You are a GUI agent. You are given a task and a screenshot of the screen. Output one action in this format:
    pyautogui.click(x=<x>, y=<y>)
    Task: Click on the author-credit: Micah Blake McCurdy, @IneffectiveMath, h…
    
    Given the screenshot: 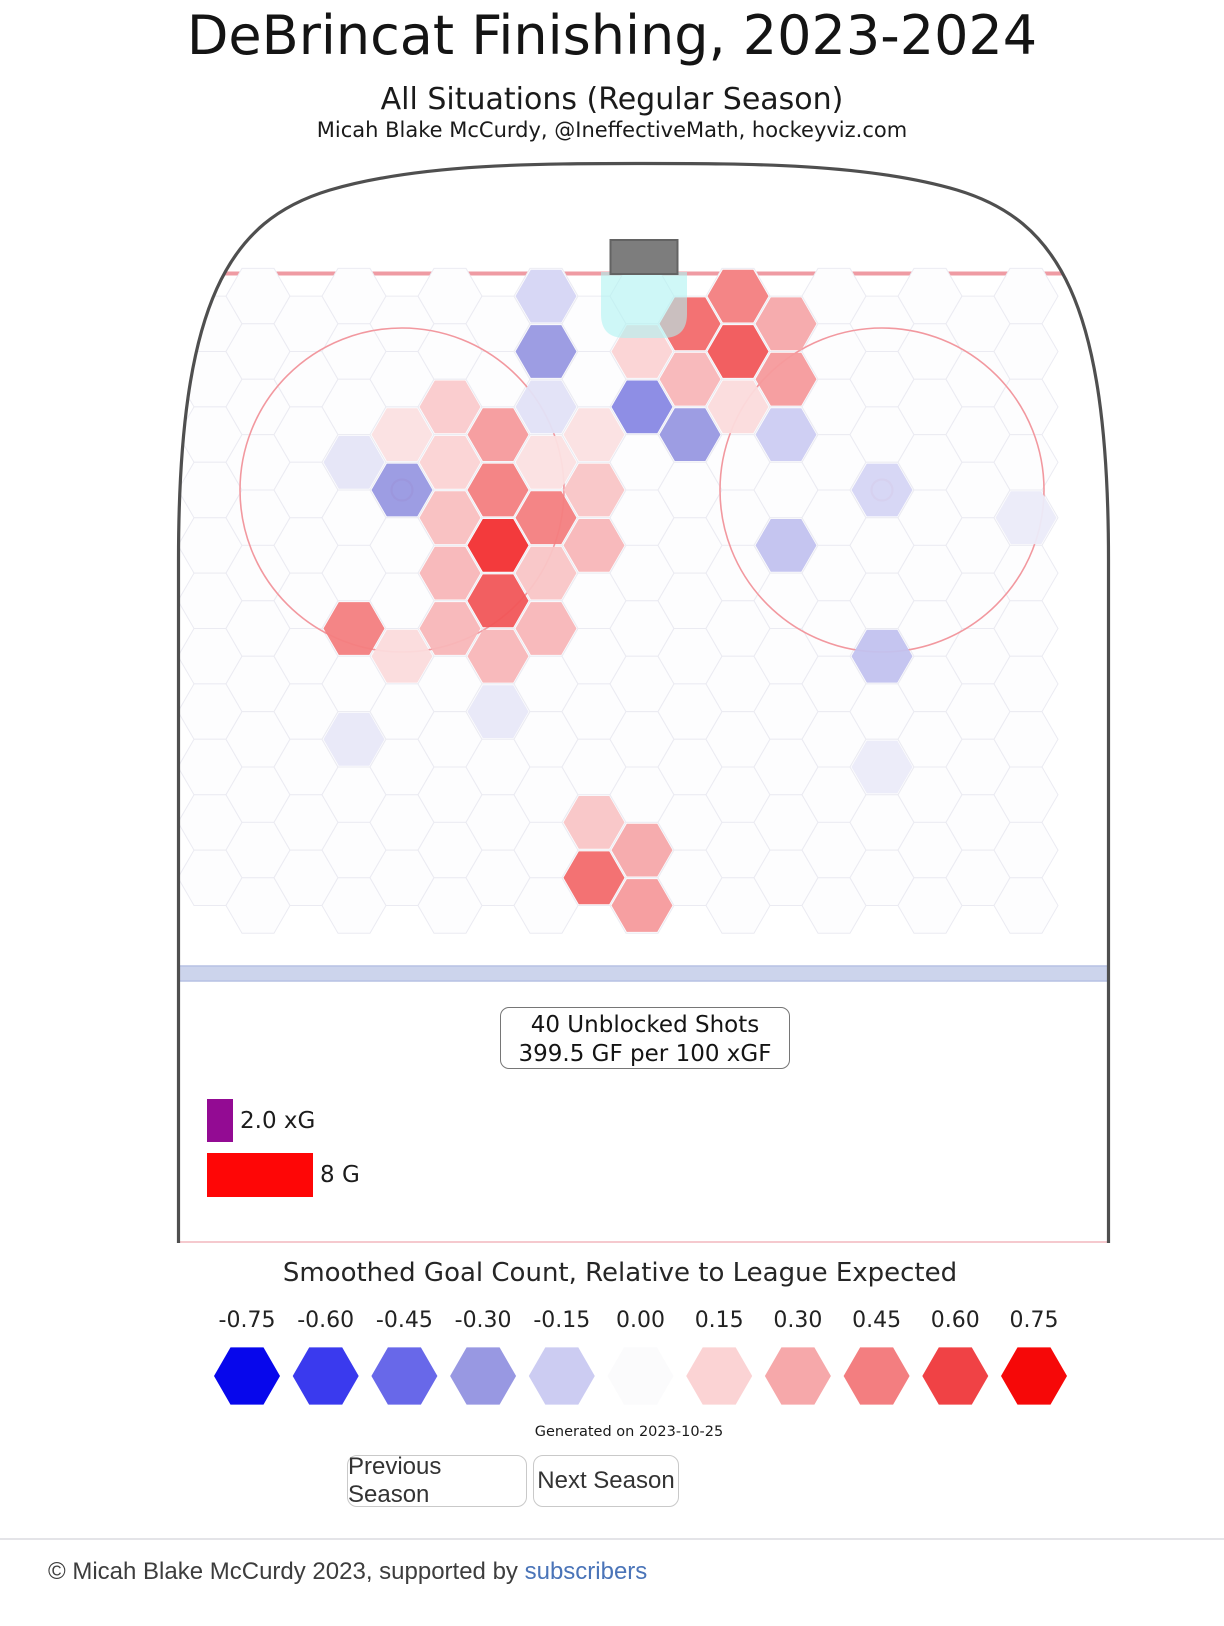 What is the action you would take?
    pyautogui.click(x=612, y=130)
    